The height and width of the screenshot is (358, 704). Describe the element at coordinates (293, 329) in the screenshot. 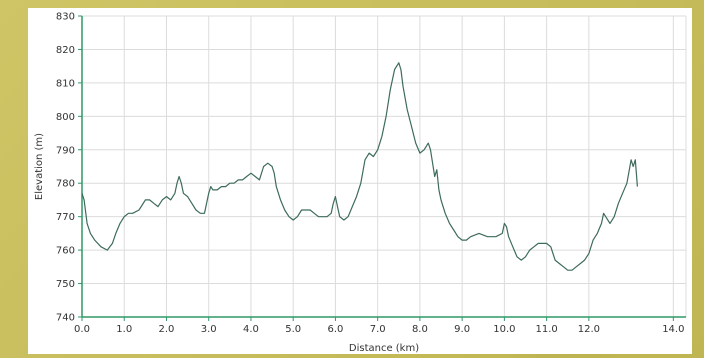

I see `x-tick-label: 5.0` at that location.